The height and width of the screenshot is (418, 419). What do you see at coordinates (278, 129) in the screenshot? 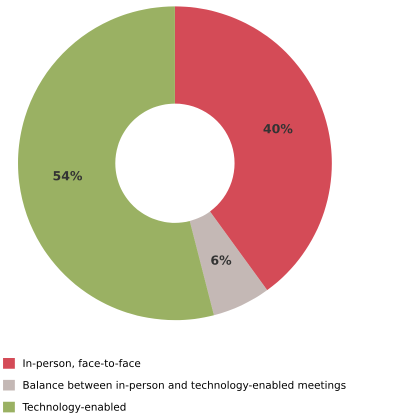
I see `data-label: 40%` at bounding box center [278, 129].